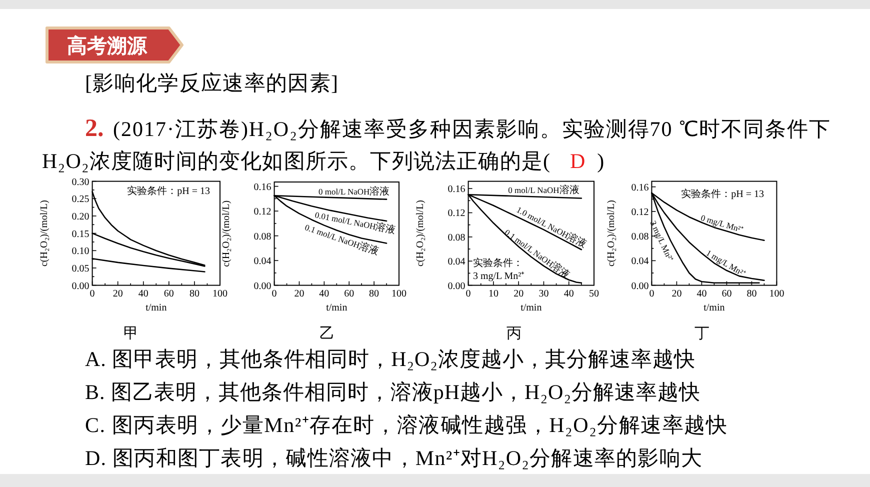 The image size is (870, 487). I want to click on x-tick-label: 10, so click(493, 294).